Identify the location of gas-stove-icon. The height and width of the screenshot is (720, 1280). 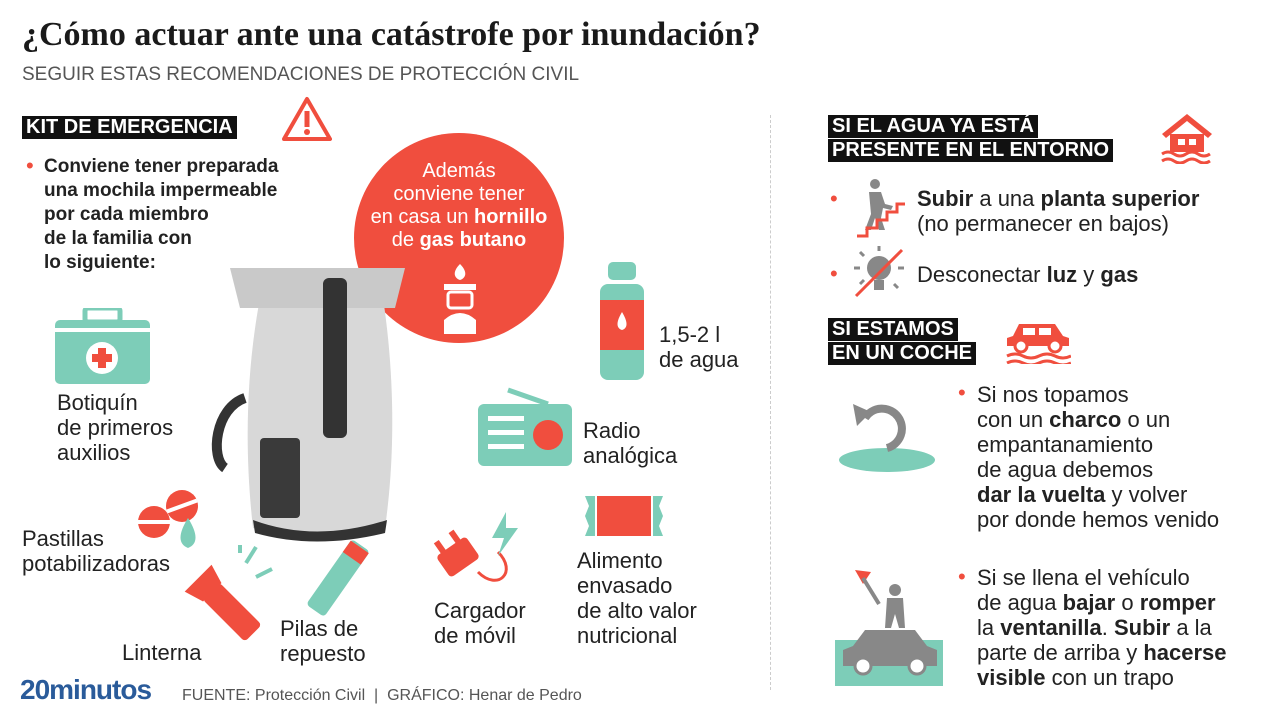
(460, 299).